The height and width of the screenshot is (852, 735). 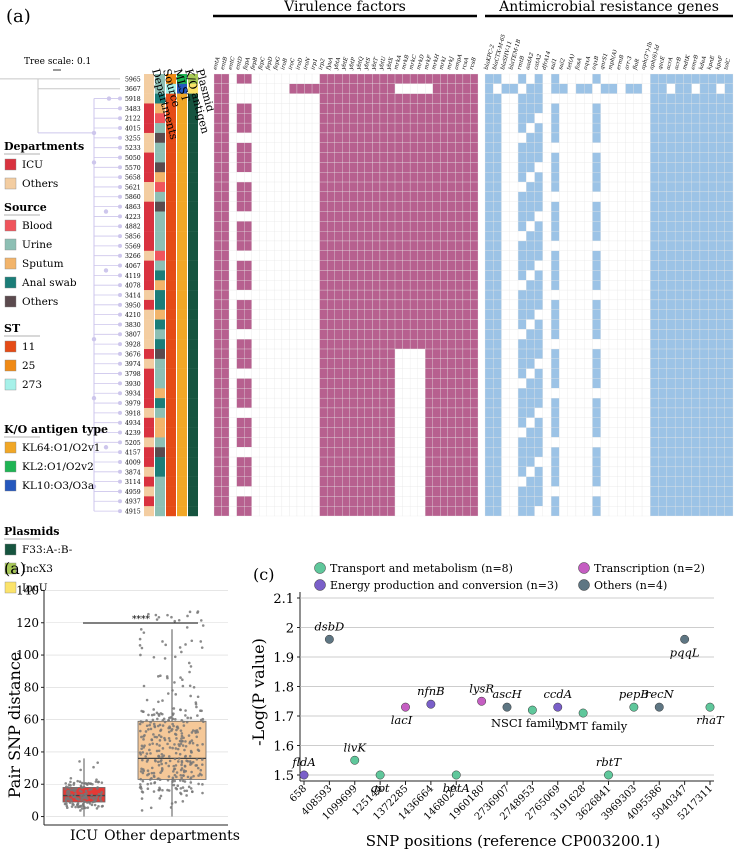 I want to click on amr-gene-label: dfrA14, so click(x=546, y=60).